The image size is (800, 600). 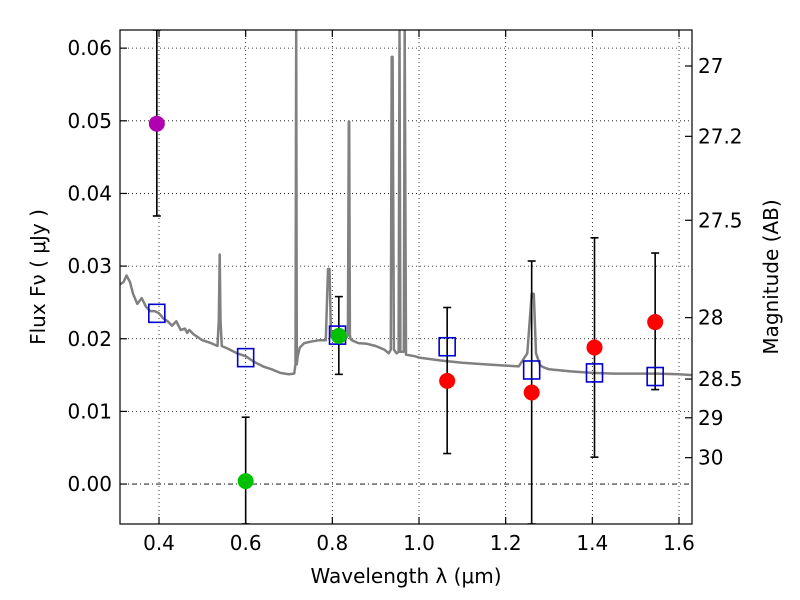 I want to click on x-tick-label: 1.6, so click(x=679, y=543).